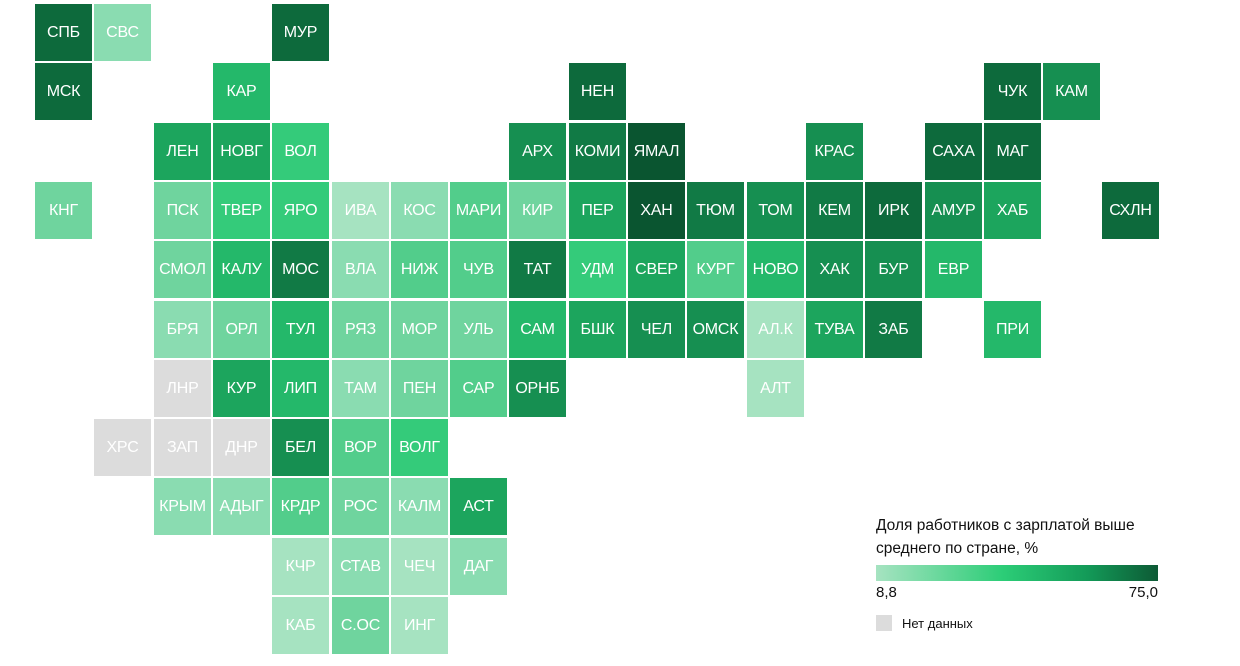 This screenshot has width=1240, height=666. I want to click on legend-nodata: Нет данных, so click(1026, 623).